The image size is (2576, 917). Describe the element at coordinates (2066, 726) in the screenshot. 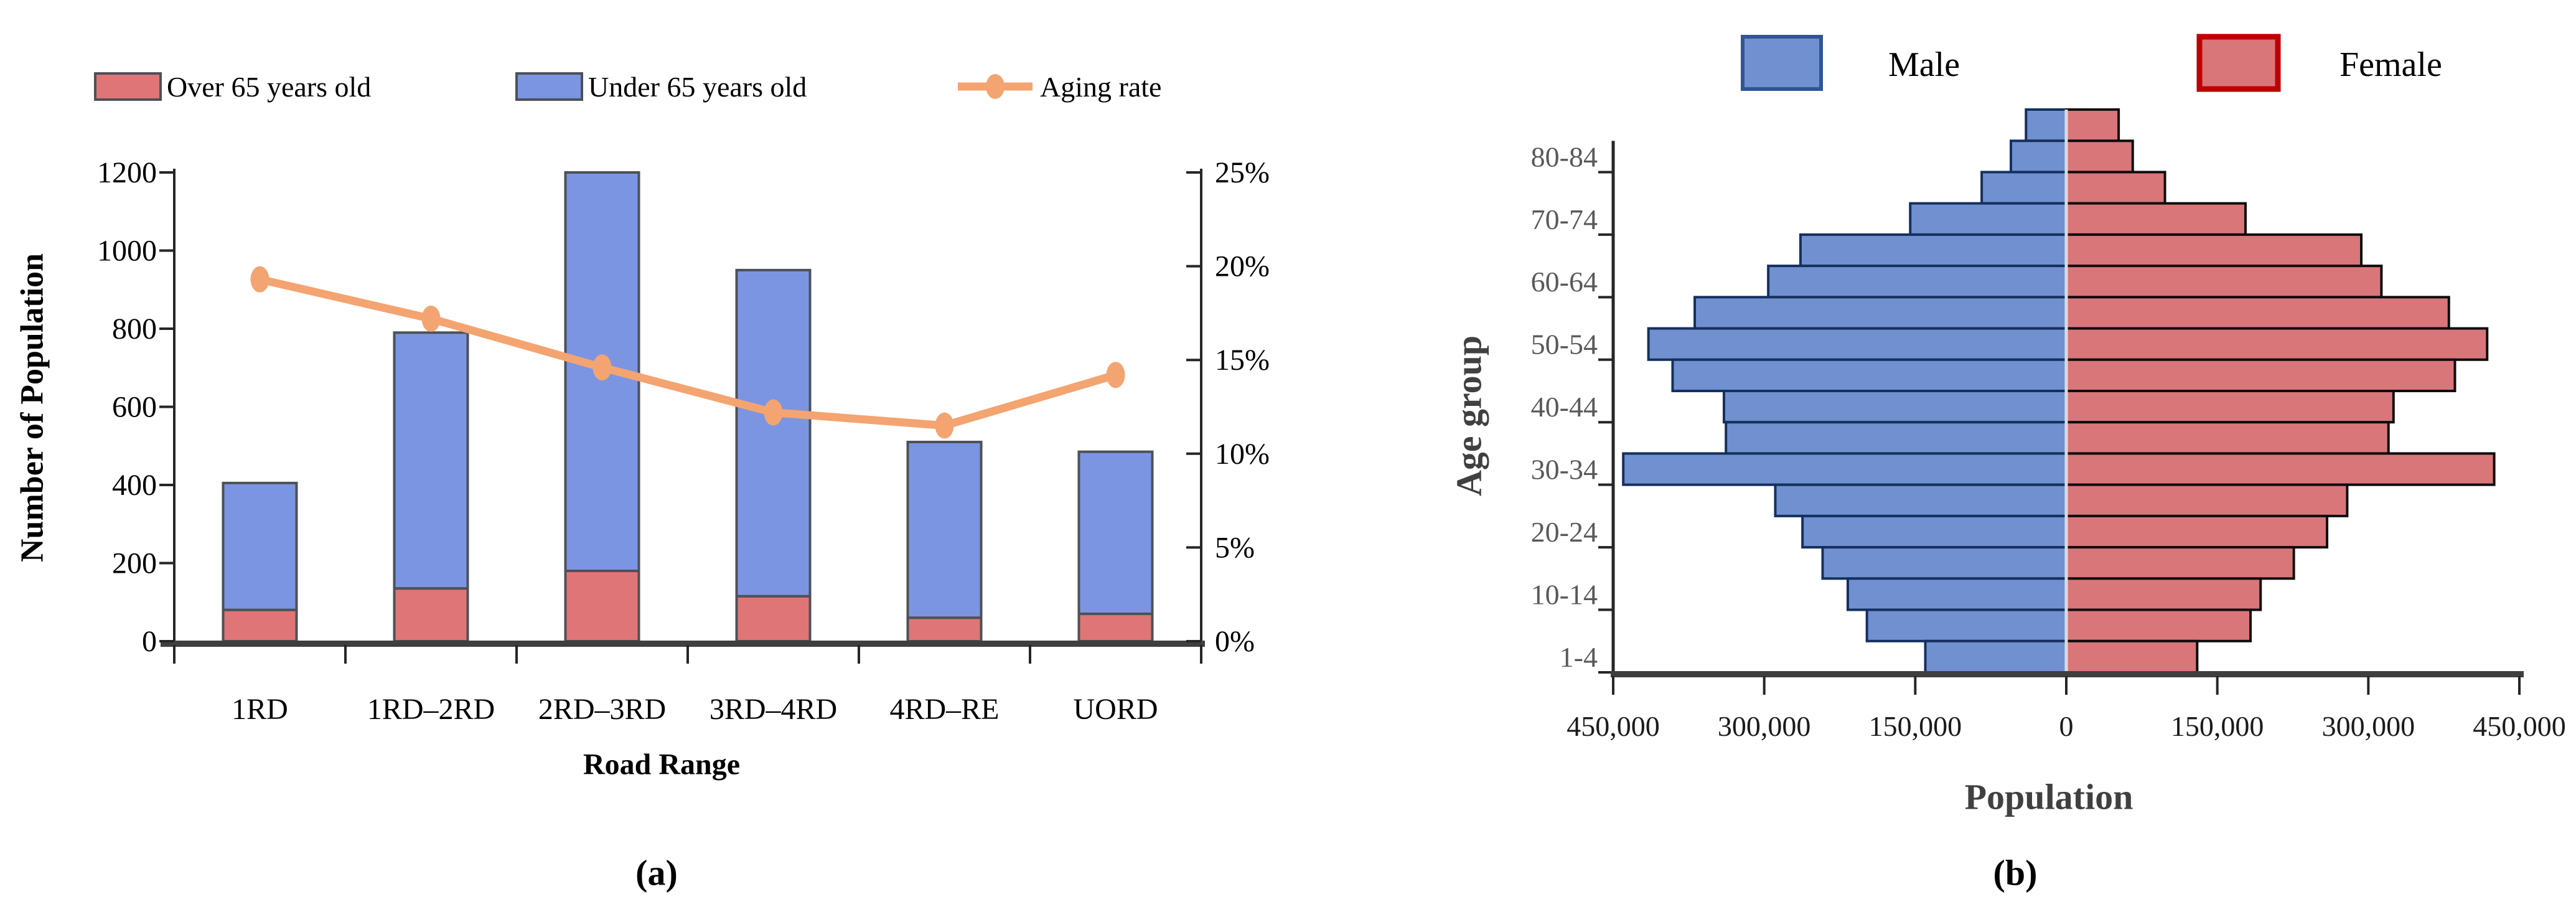

I see `b-x-tick-label: 0` at that location.